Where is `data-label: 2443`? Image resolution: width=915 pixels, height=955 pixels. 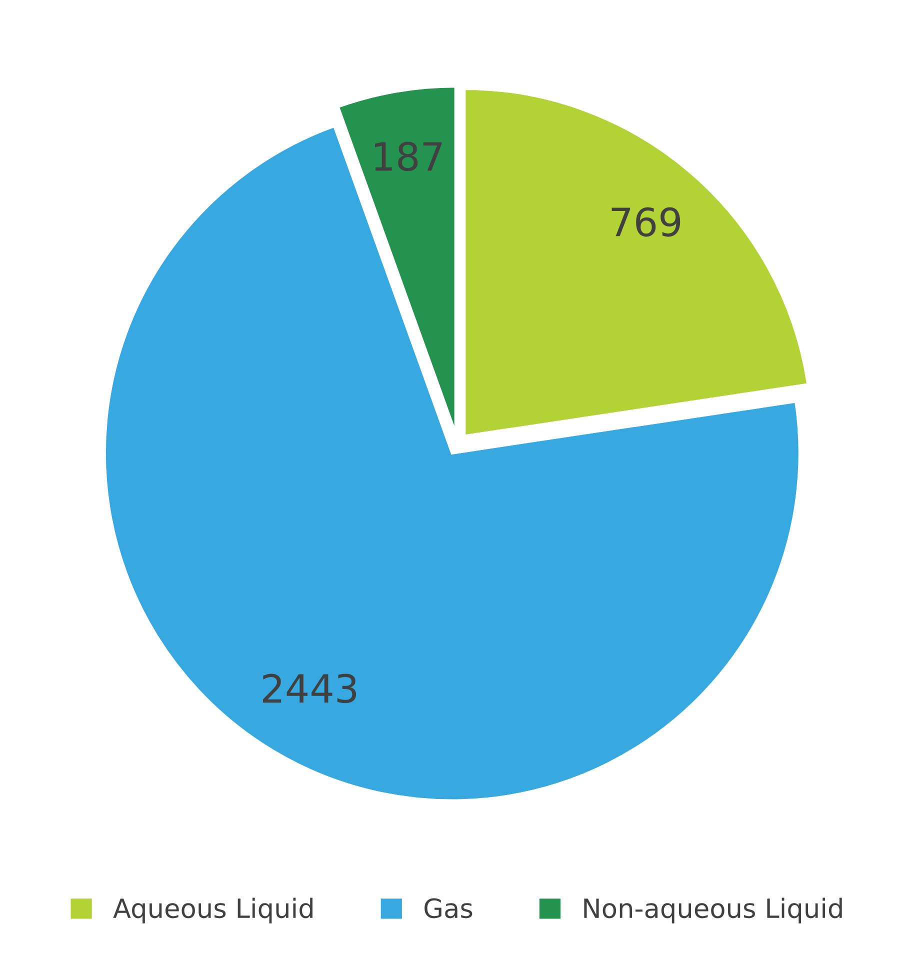 data-label: 2443 is located at coordinates (309, 689).